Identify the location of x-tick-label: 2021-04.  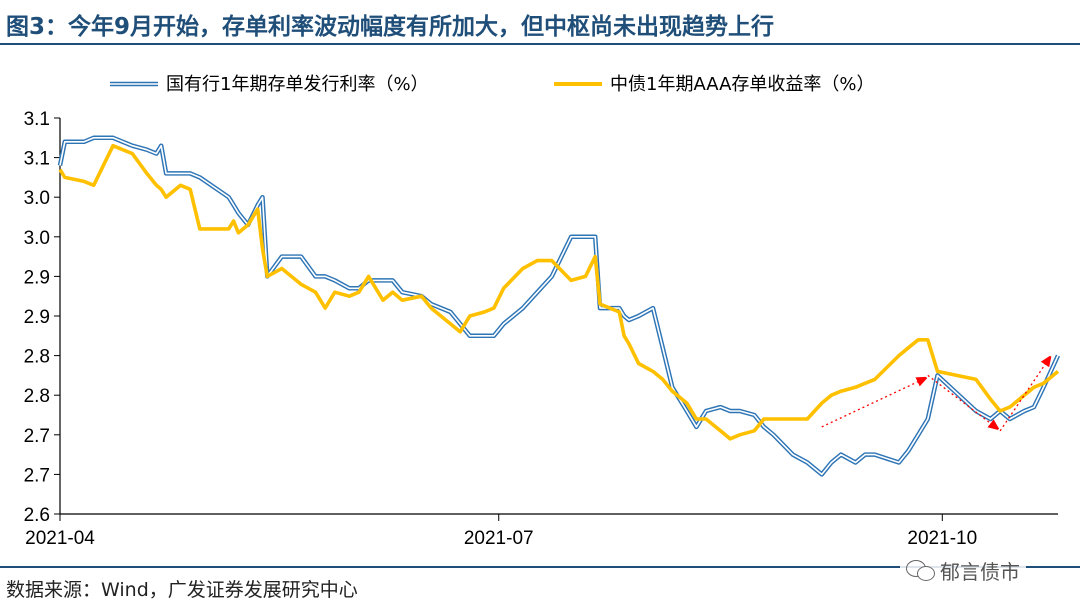
(60, 538).